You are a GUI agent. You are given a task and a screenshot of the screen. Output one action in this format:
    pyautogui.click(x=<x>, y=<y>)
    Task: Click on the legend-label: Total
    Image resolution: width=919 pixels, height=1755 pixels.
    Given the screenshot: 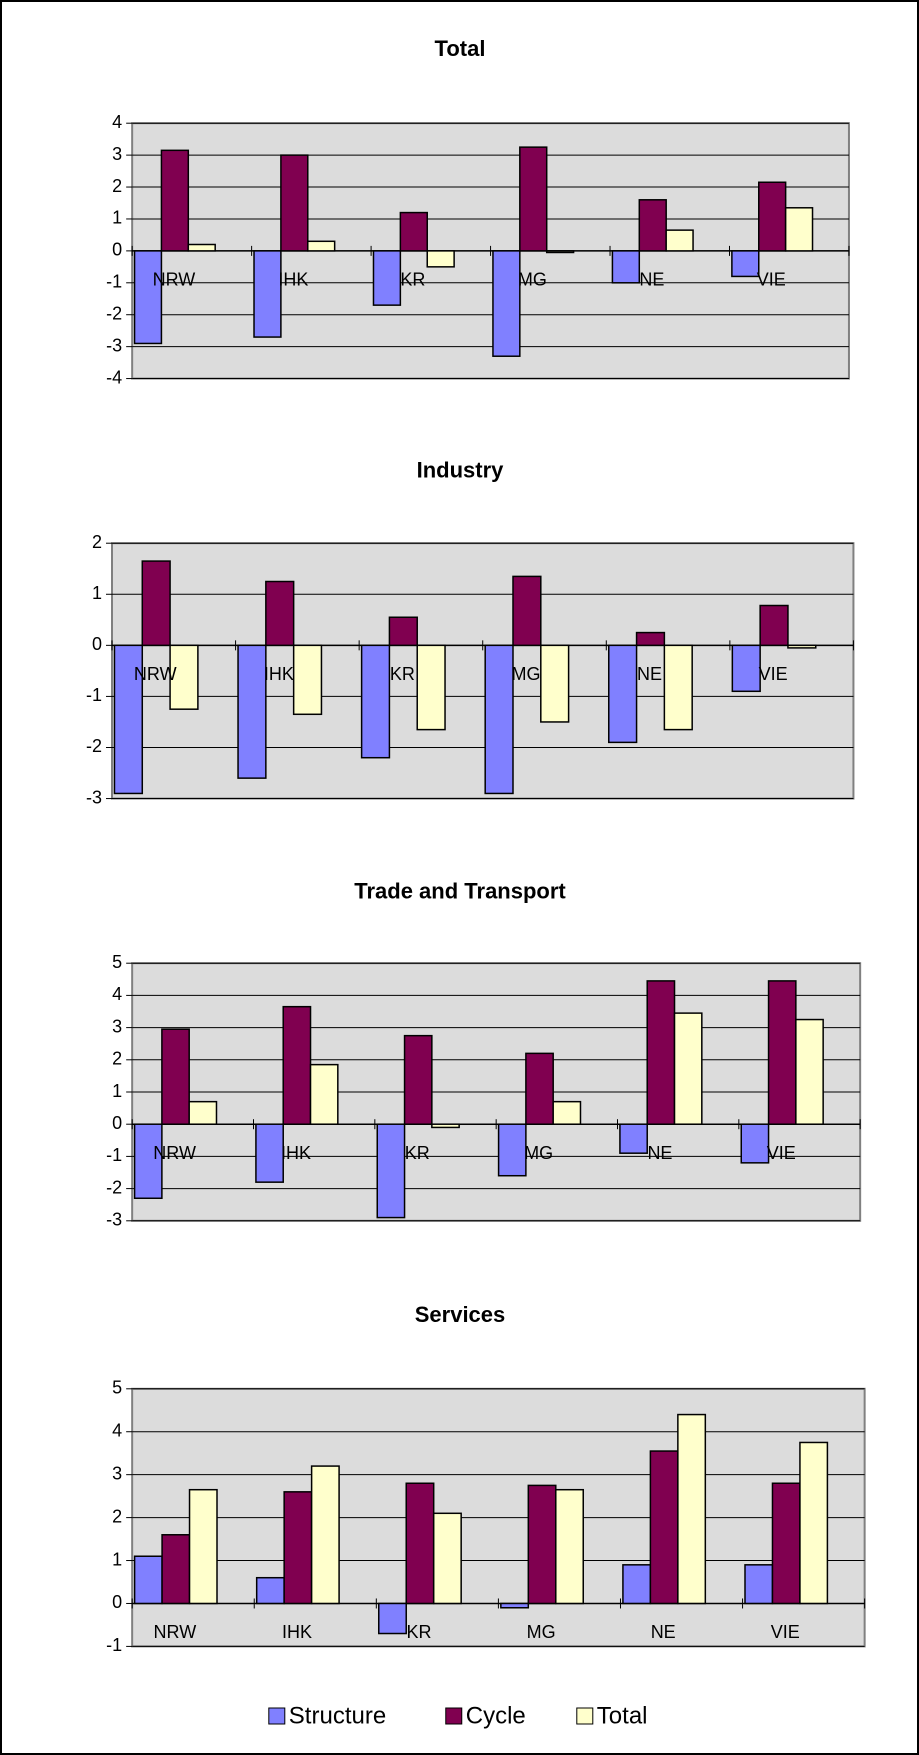 What is the action you would take?
    pyautogui.click(x=622, y=1715)
    